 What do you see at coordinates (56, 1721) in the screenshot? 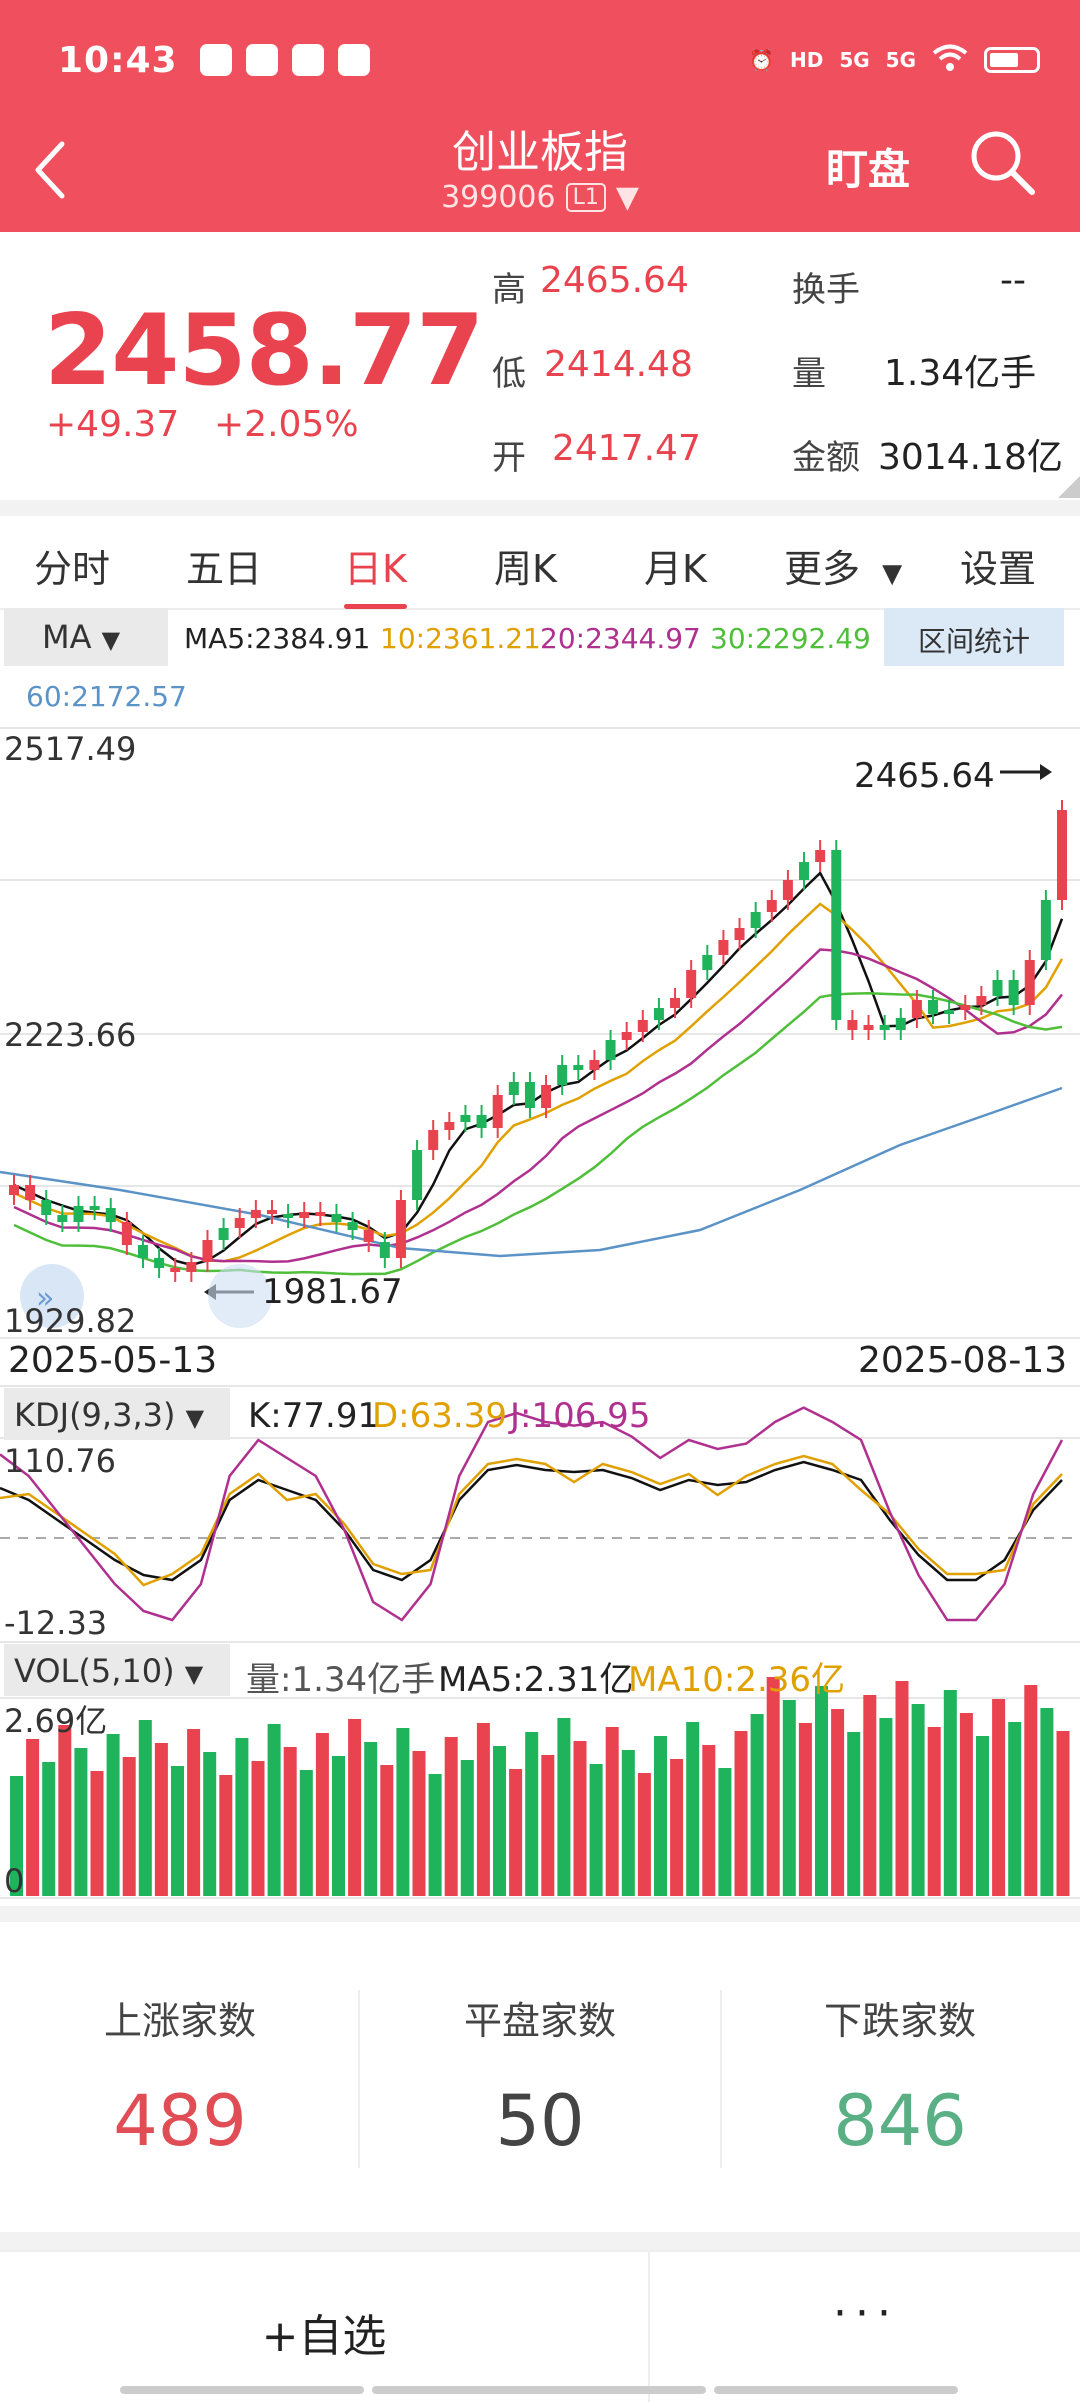
I see `vol-y-top: 2.69亿` at bounding box center [56, 1721].